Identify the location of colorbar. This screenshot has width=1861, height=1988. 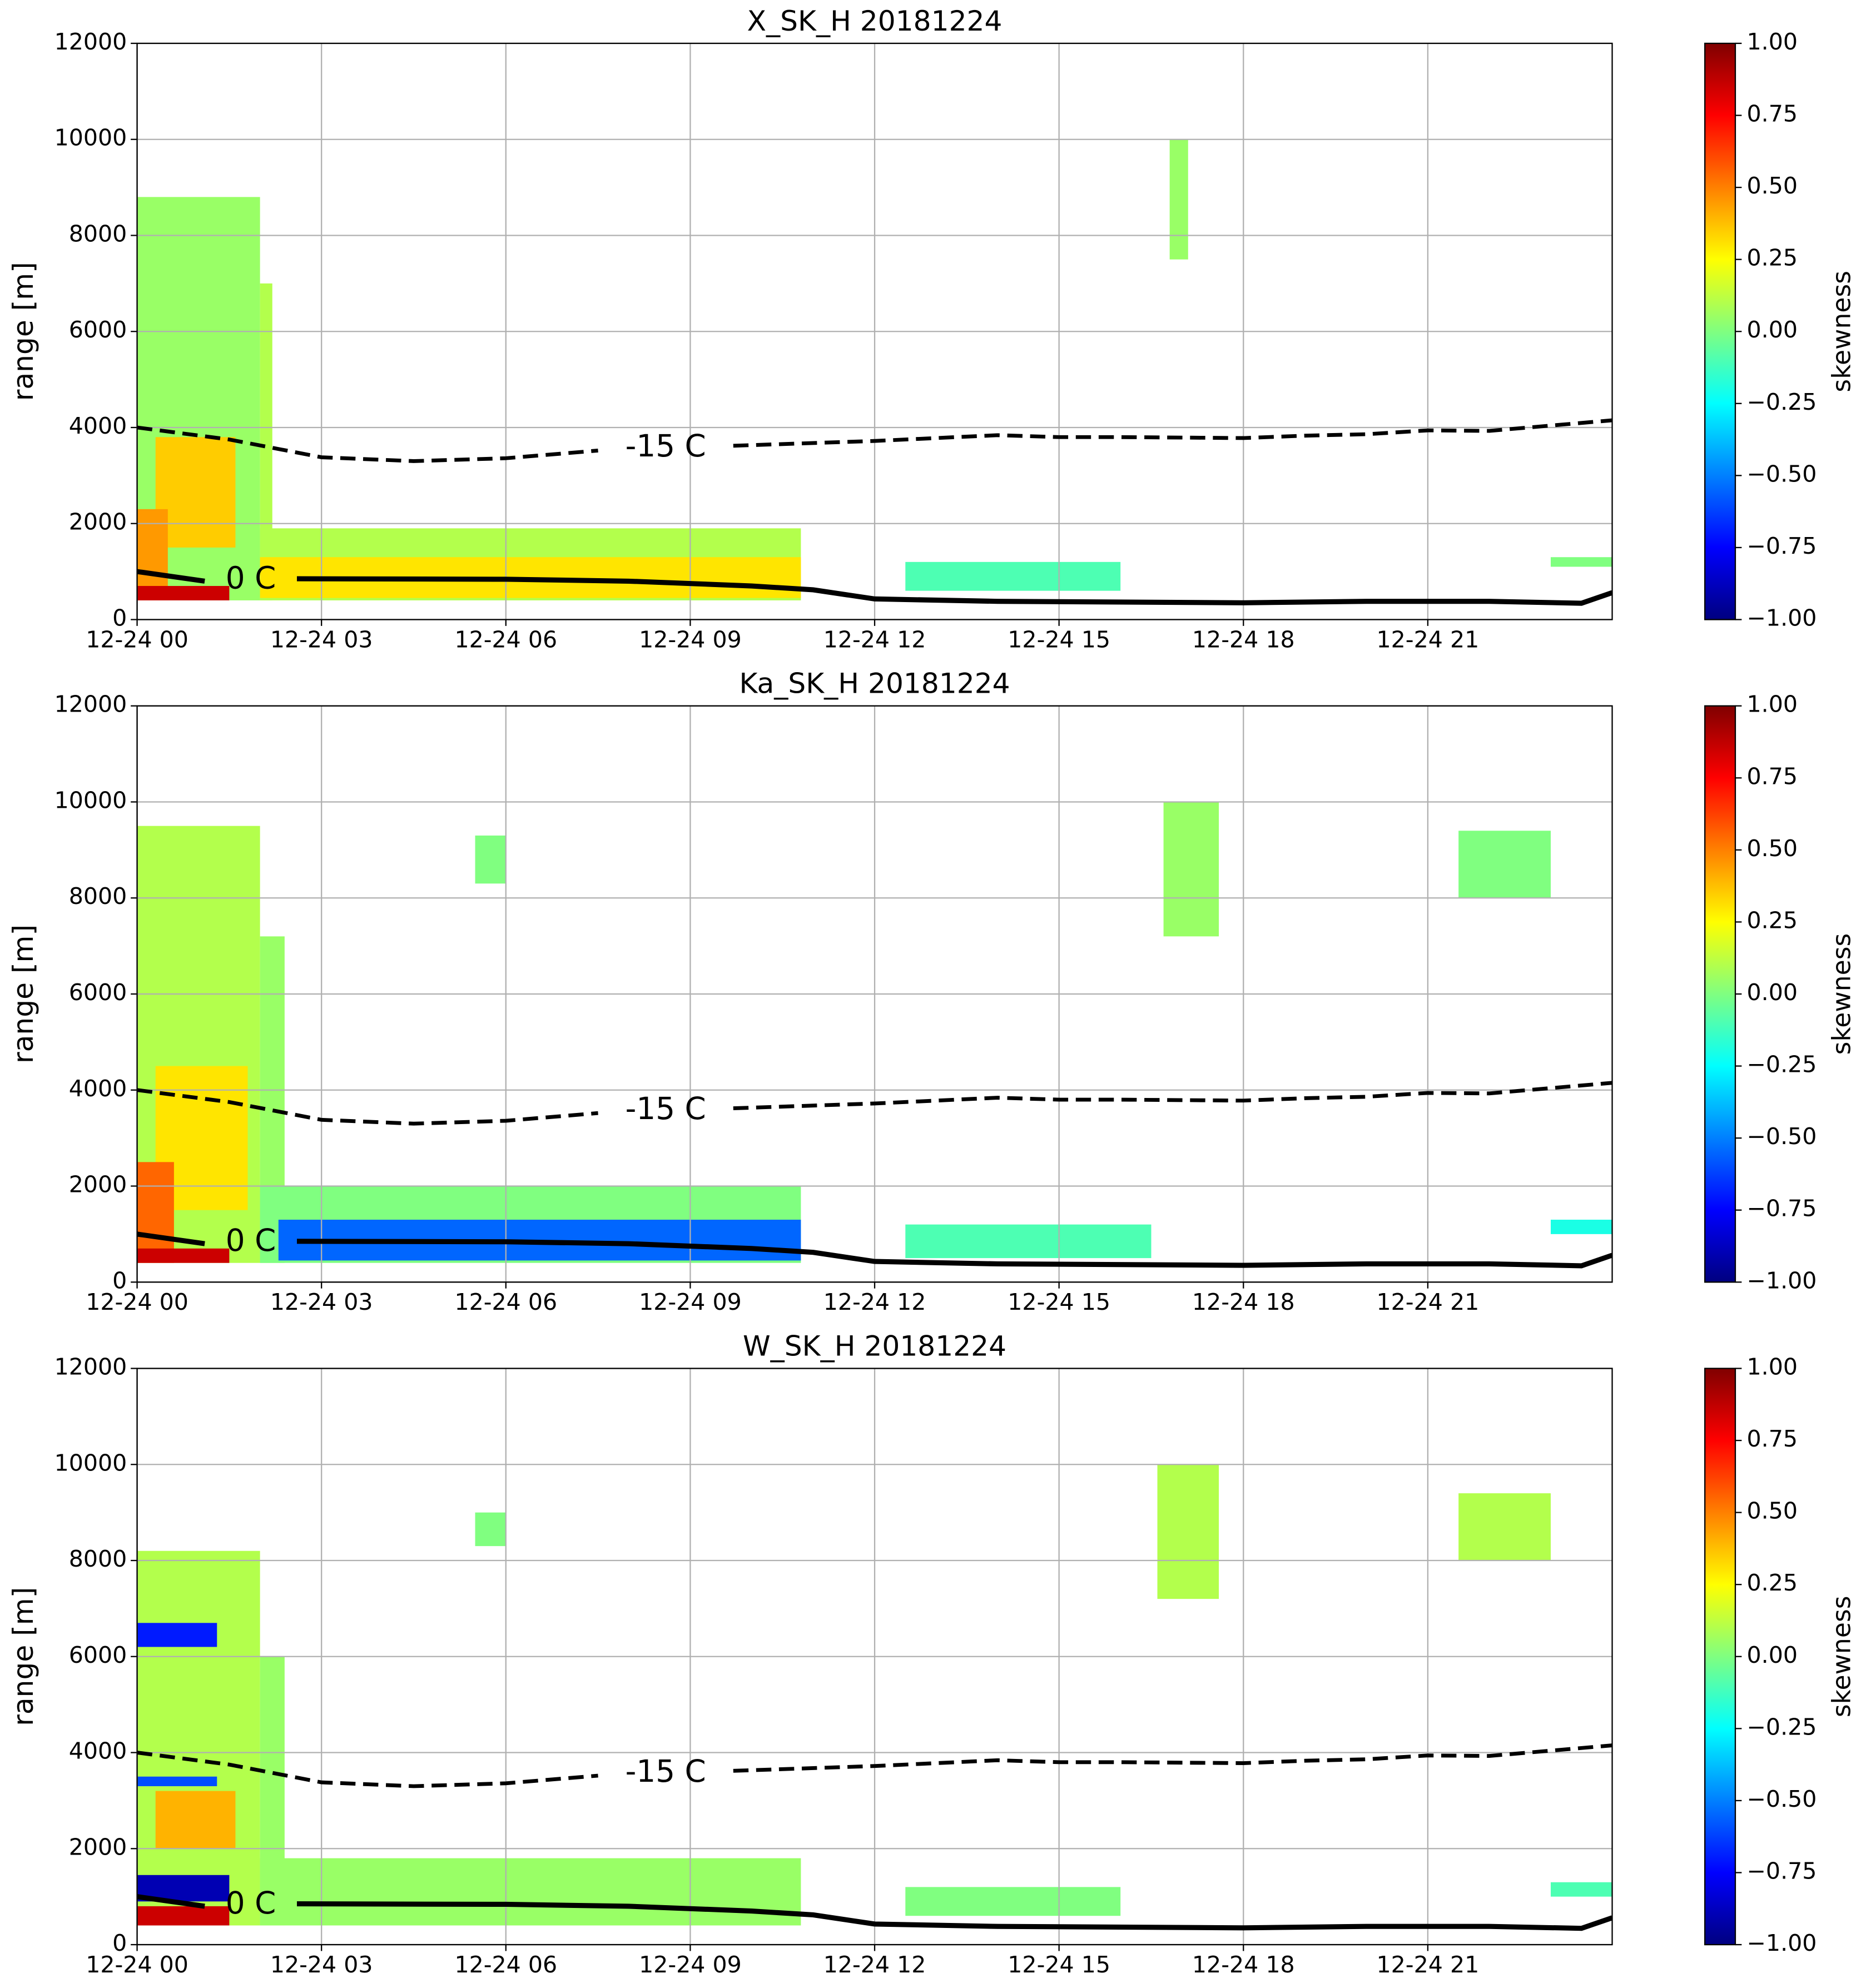
(1720, 331).